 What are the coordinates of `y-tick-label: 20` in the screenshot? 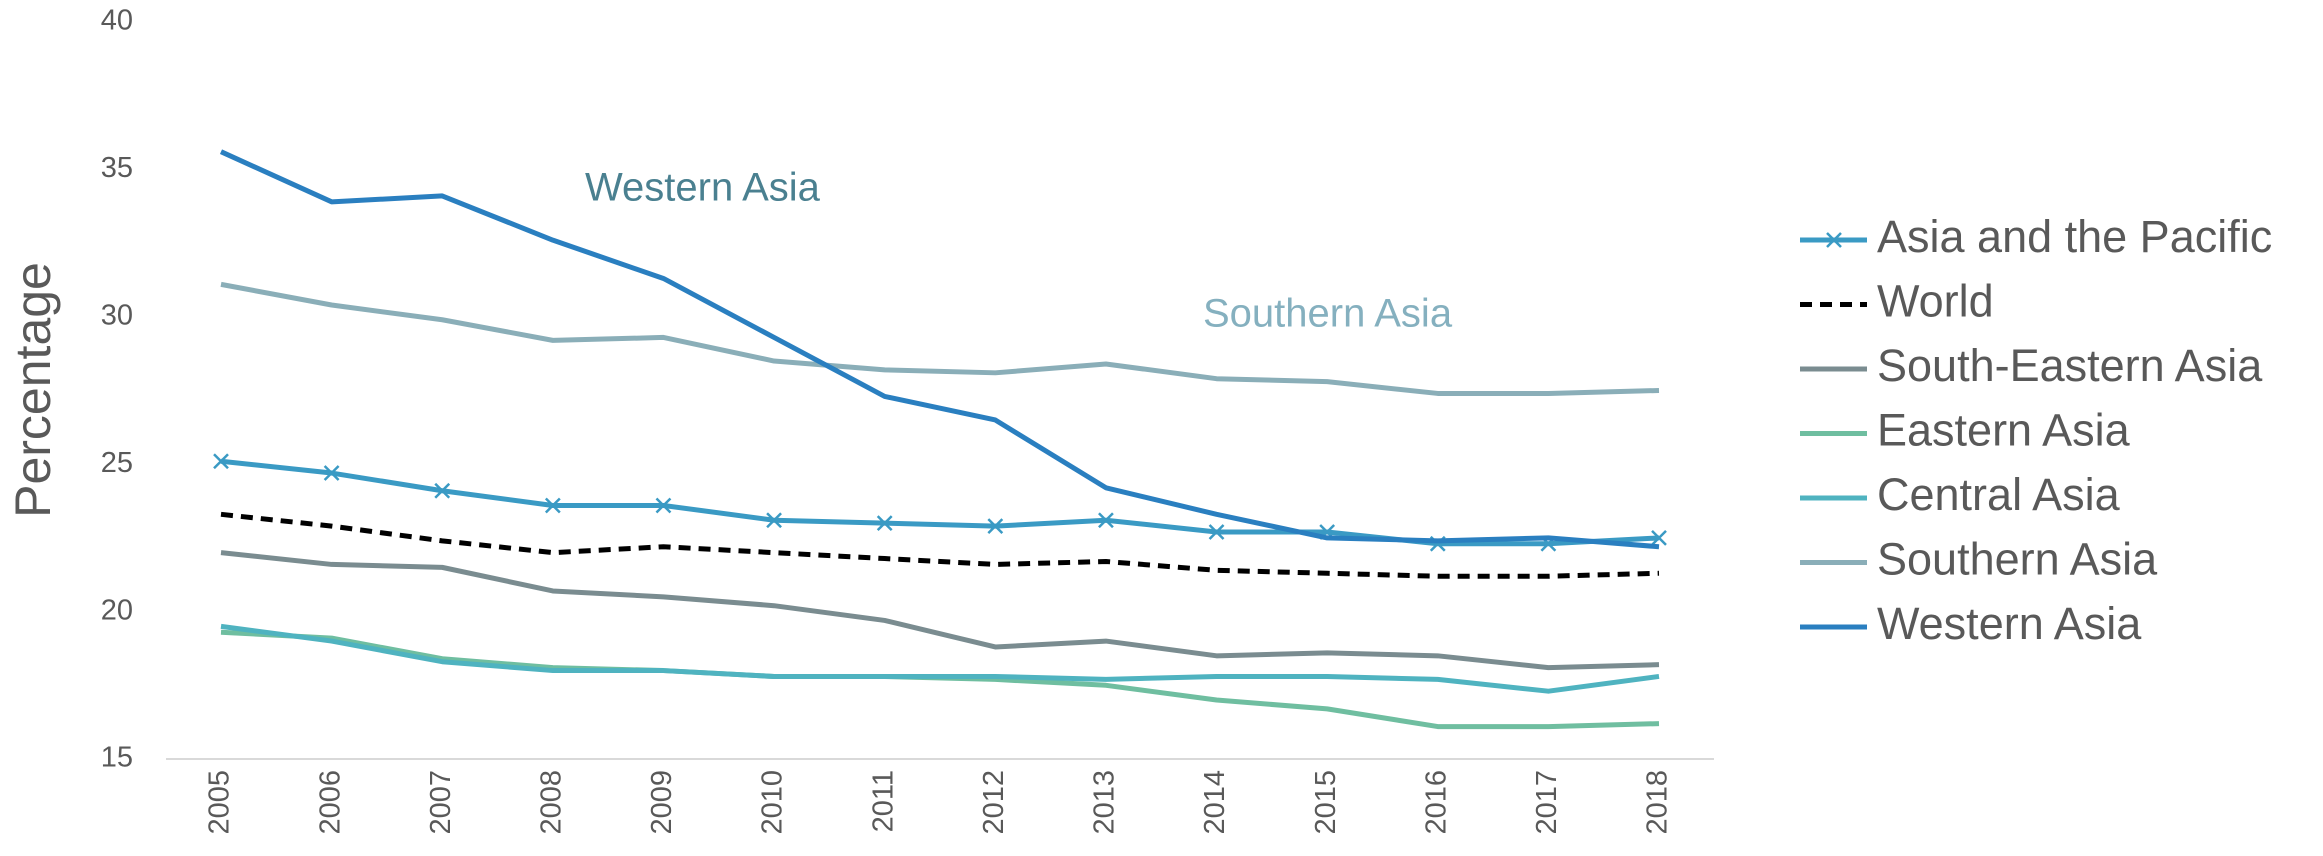 It's located at (117, 610).